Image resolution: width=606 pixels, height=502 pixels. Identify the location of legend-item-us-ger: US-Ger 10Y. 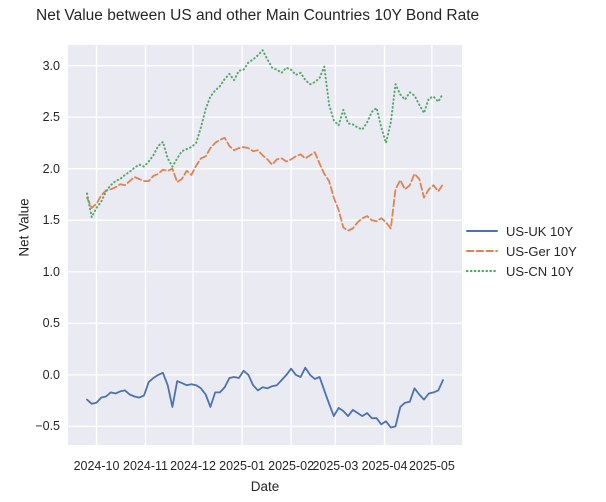
(521, 251).